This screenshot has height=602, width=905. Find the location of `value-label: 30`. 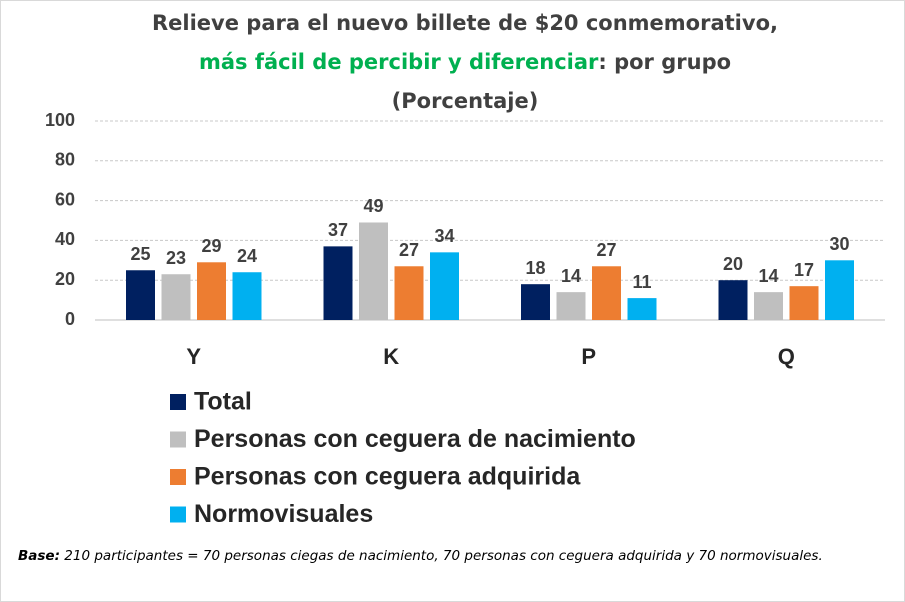

value-label: 30 is located at coordinates (839, 244).